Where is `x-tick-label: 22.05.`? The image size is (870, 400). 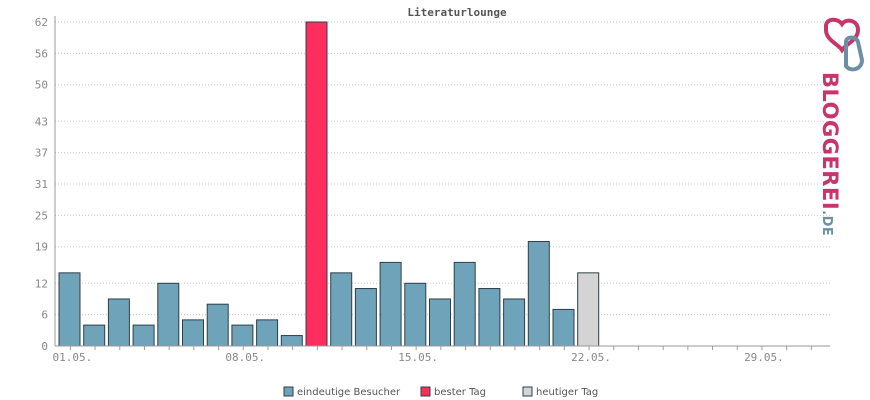
x-tick-label: 22.05. is located at coordinates (591, 357).